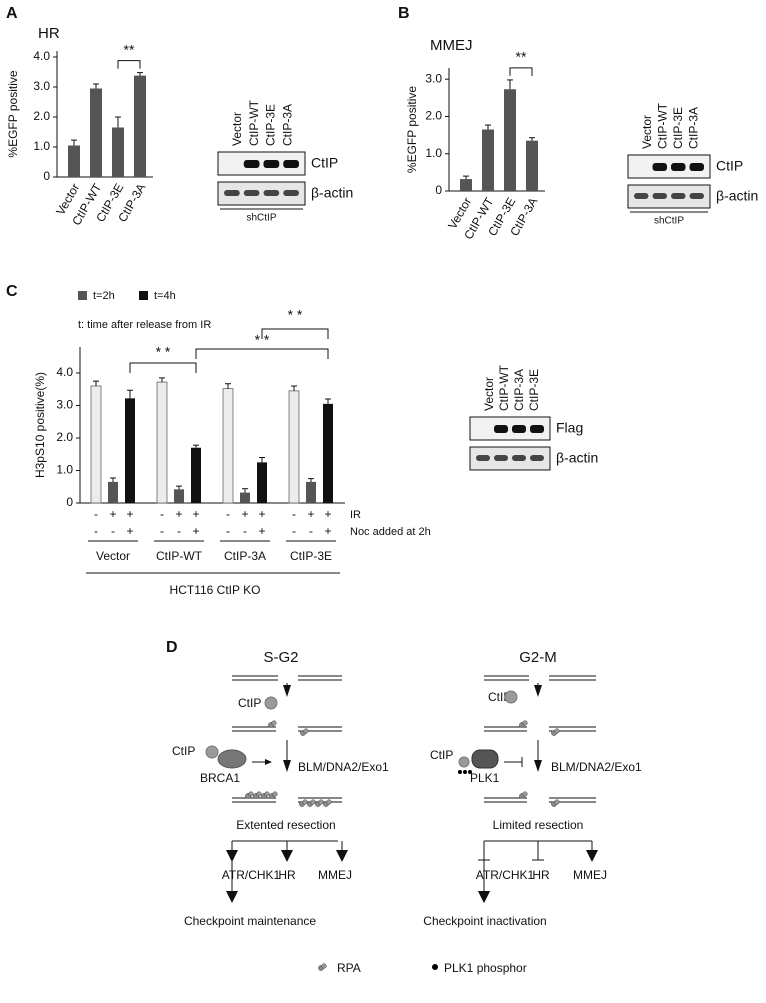 Image resolution: width=766 pixels, height=1003 pixels. What do you see at coordinates (484, 921) in the screenshot?
I see `label: Checkpoint inactivation` at bounding box center [484, 921].